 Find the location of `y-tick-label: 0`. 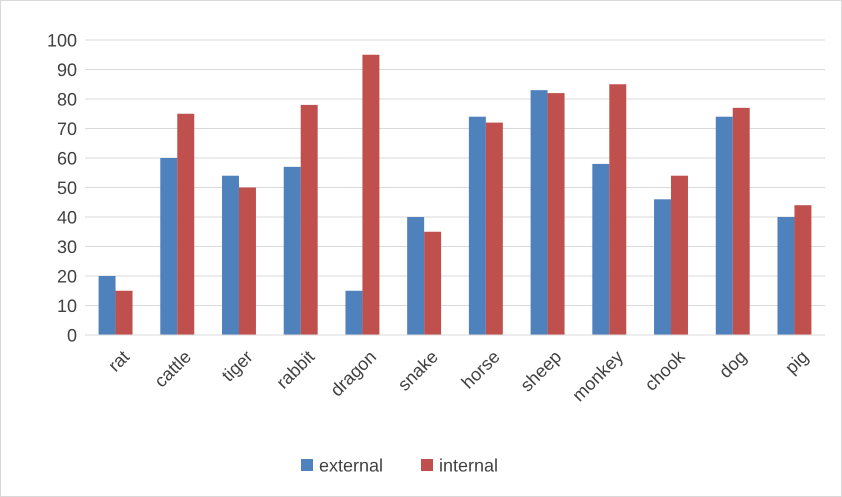

y-tick-label: 0 is located at coordinates (71, 335).